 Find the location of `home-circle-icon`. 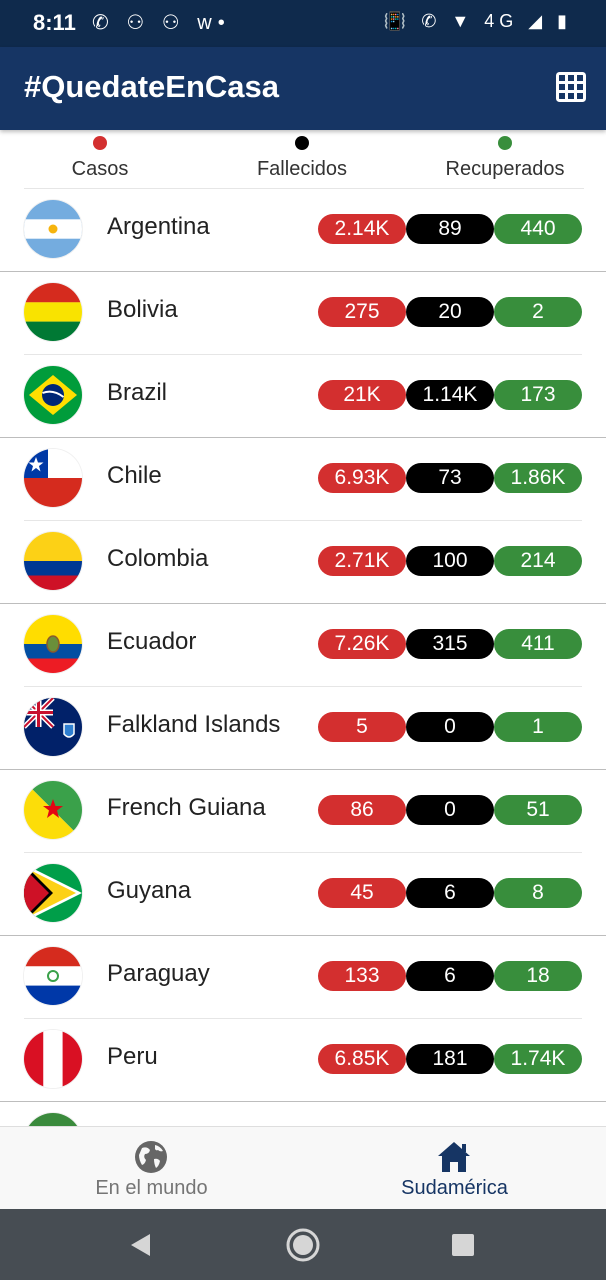

home-circle-icon is located at coordinates (303, 1245).